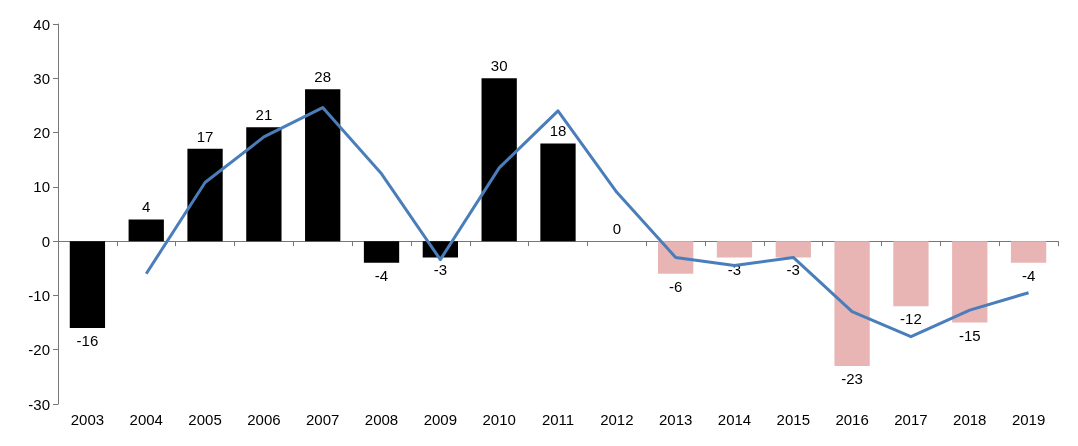  What do you see at coordinates (323, 419) in the screenshot?
I see `x-tick-label: 2007` at bounding box center [323, 419].